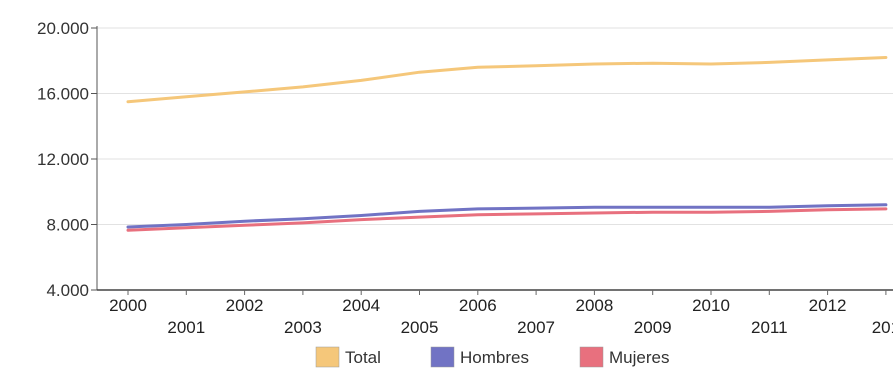 This screenshot has width=893, height=369. I want to click on series-line-total, so click(507, 80).